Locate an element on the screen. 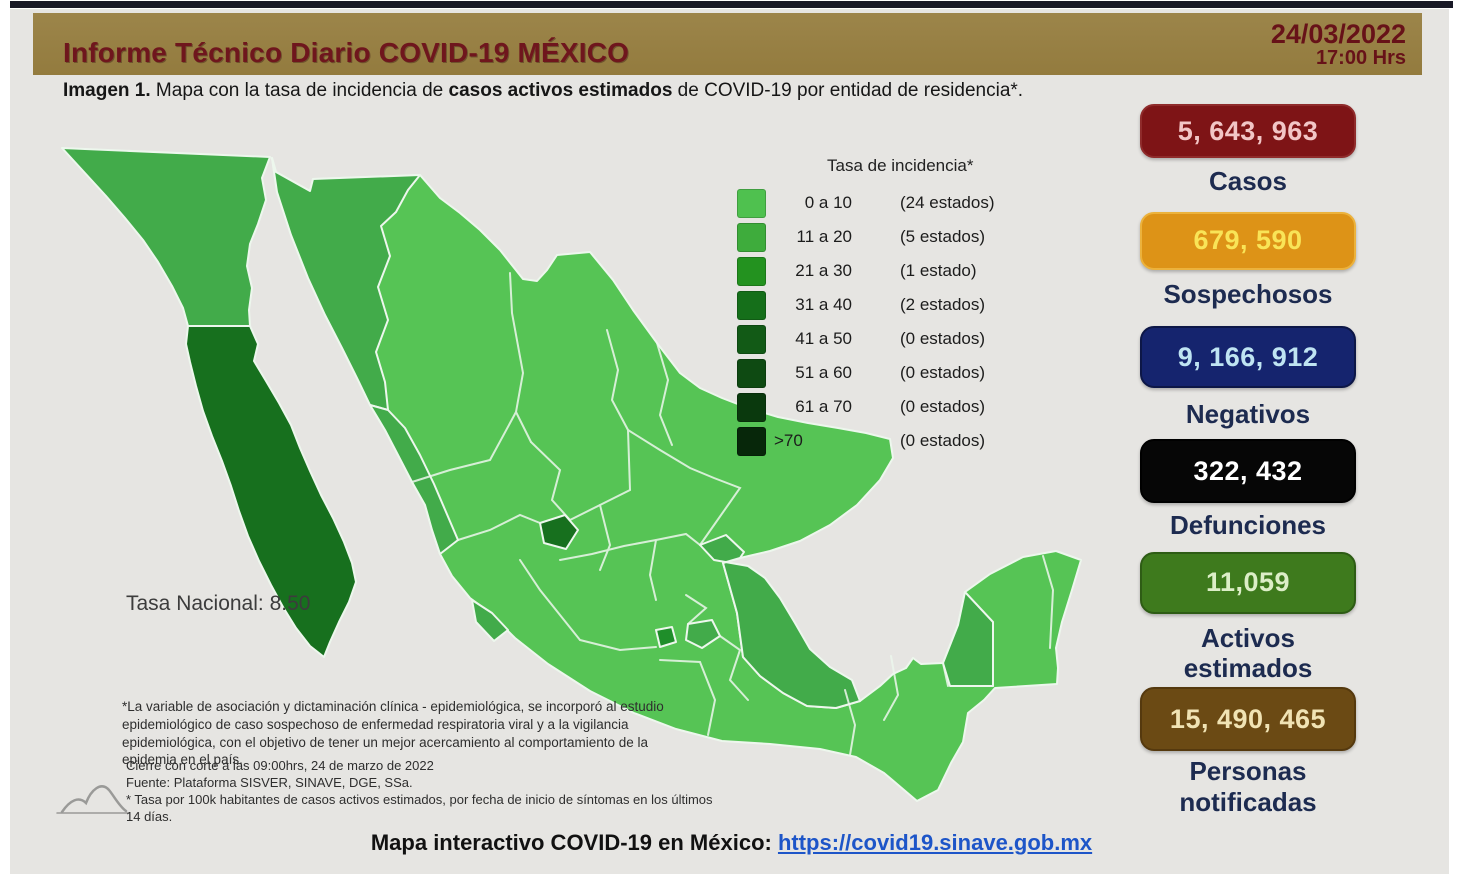 This screenshot has height=874, width=1463. legend-title: Tasa de incidencia* is located at coordinates (900, 165).